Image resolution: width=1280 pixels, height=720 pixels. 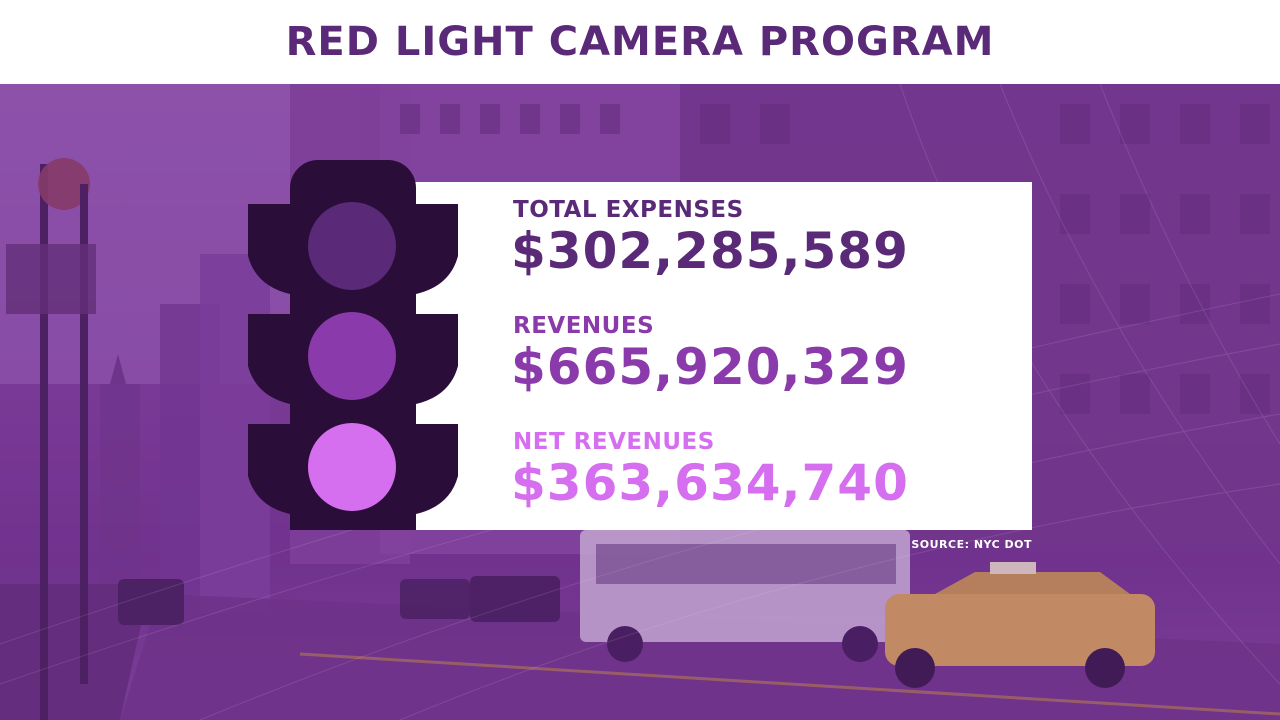 I want to click on page-title: RED LIGHT CAMERA PROGRAM, so click(x=640, y=42).